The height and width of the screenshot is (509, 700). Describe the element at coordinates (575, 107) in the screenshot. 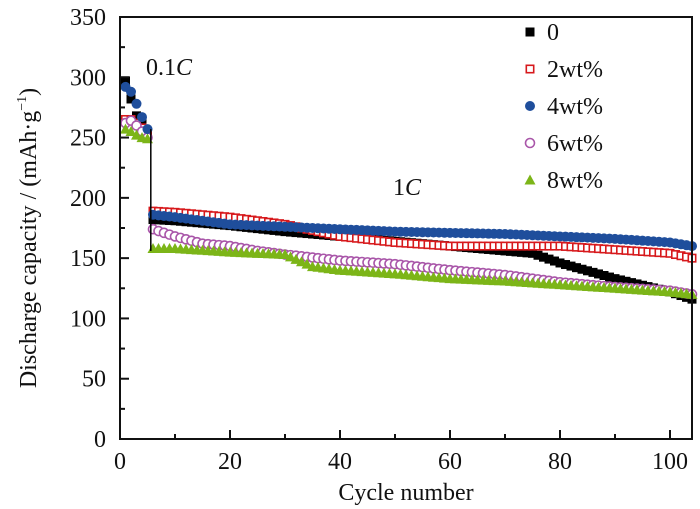

I see `legend-label: 4wt%` at that location.